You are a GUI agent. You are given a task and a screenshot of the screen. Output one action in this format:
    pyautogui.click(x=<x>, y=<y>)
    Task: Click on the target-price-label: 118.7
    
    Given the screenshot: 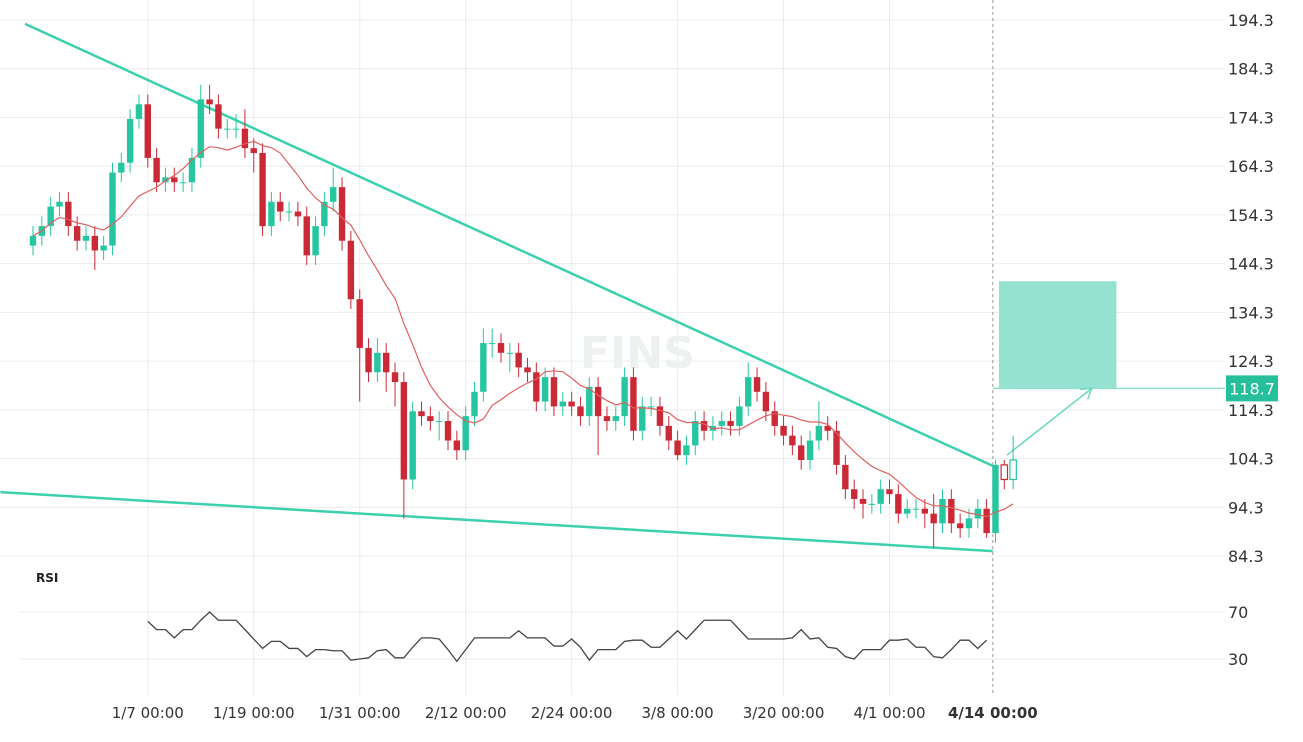 What is the action you would take?
    pyautogui.click(x=1252, y=388)
    